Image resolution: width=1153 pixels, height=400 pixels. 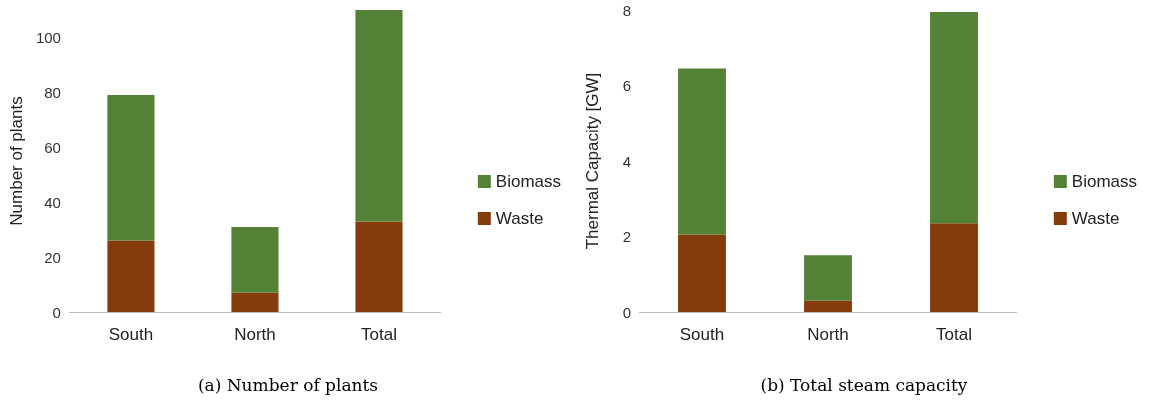 I want to click on y-tick-label: 20, so click(x=52, y=257).